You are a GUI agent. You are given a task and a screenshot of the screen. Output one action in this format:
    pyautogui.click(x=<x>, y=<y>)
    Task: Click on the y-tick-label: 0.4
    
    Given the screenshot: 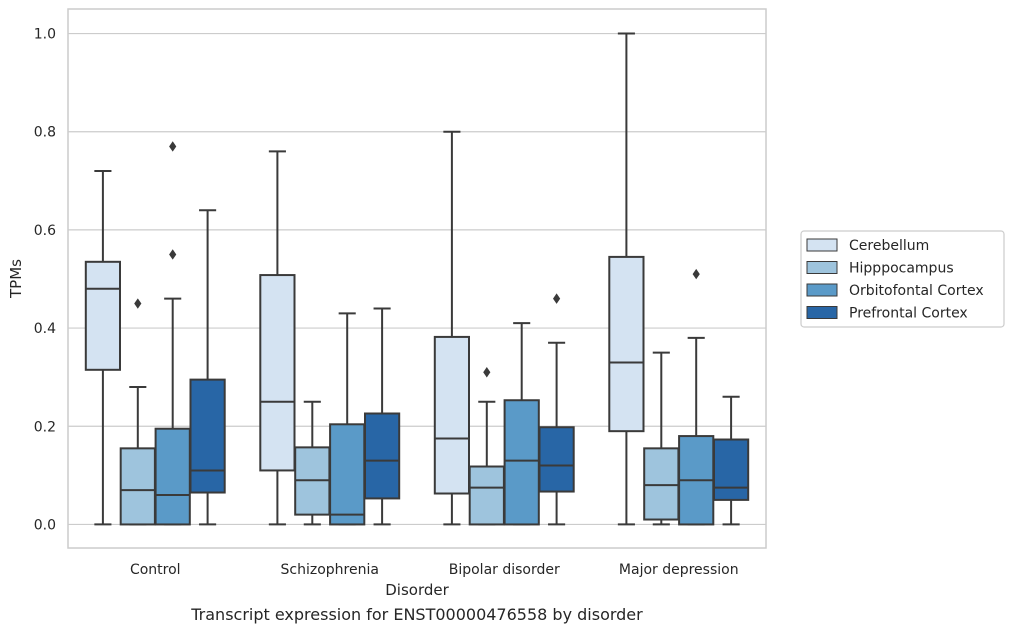 What is the action you would take?
    pyautogui.click(x=45, y=329)
    